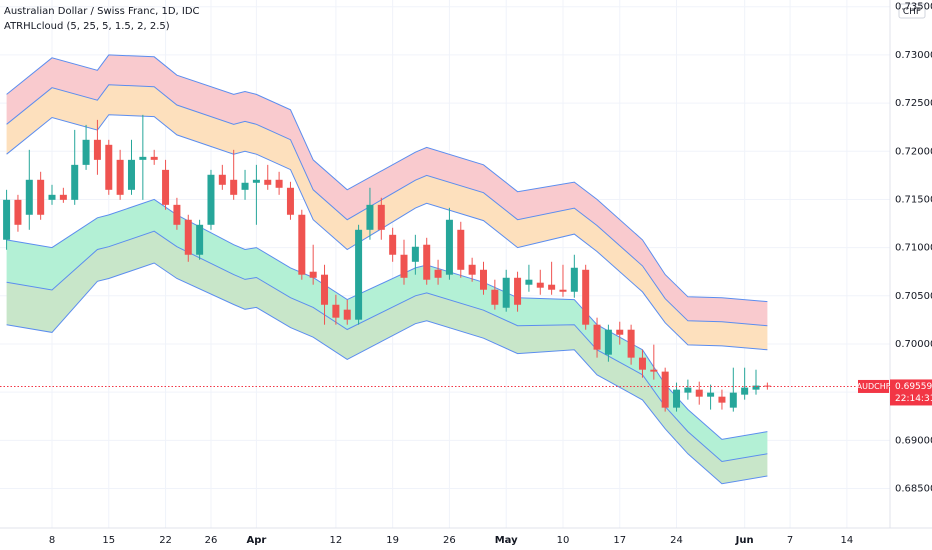  What do you see at coordinates (913, 248) in the screenshot?
I see `y-tick-label: 0.710000` at bounding box center [913, 248].